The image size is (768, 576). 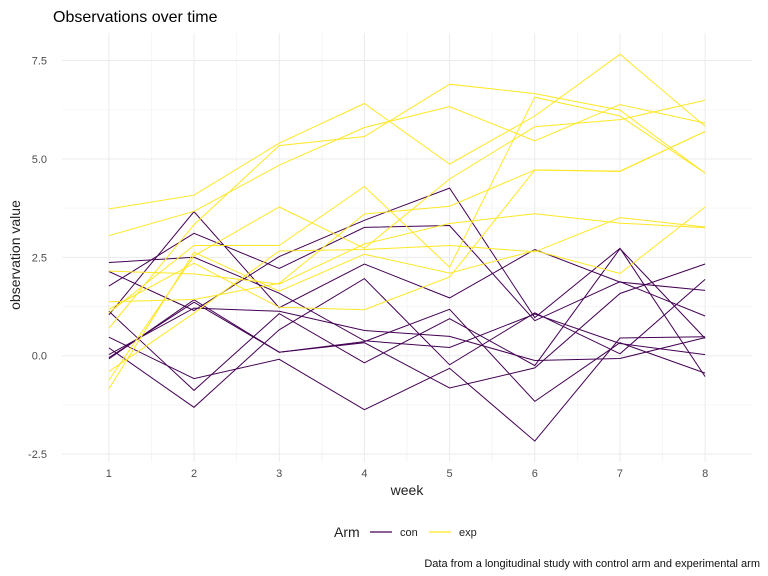 What do you see at coordinates (409, 533) in the screenshot?
I see `legend-label-con: con` at bounding box center [409, 533].